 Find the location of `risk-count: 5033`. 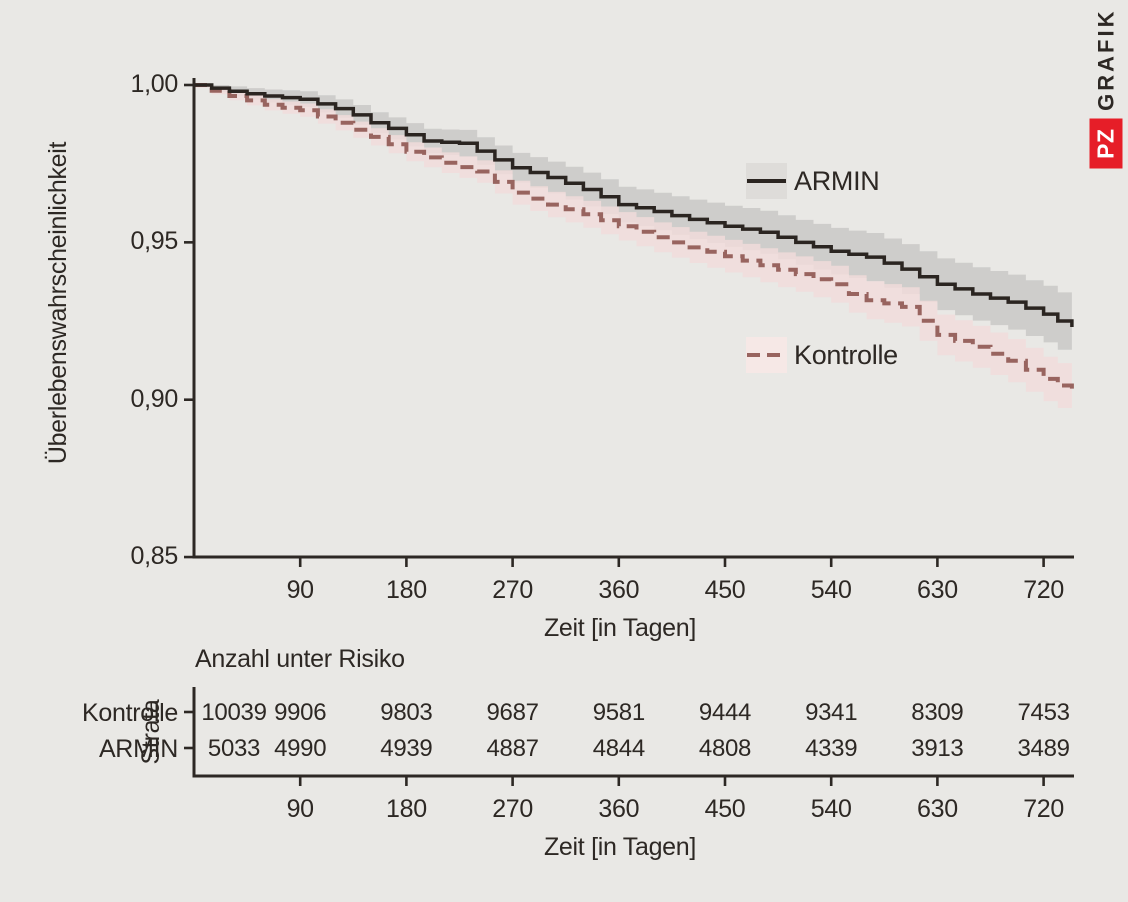

risk-count: 5033 is located at coordinates (234, 748).